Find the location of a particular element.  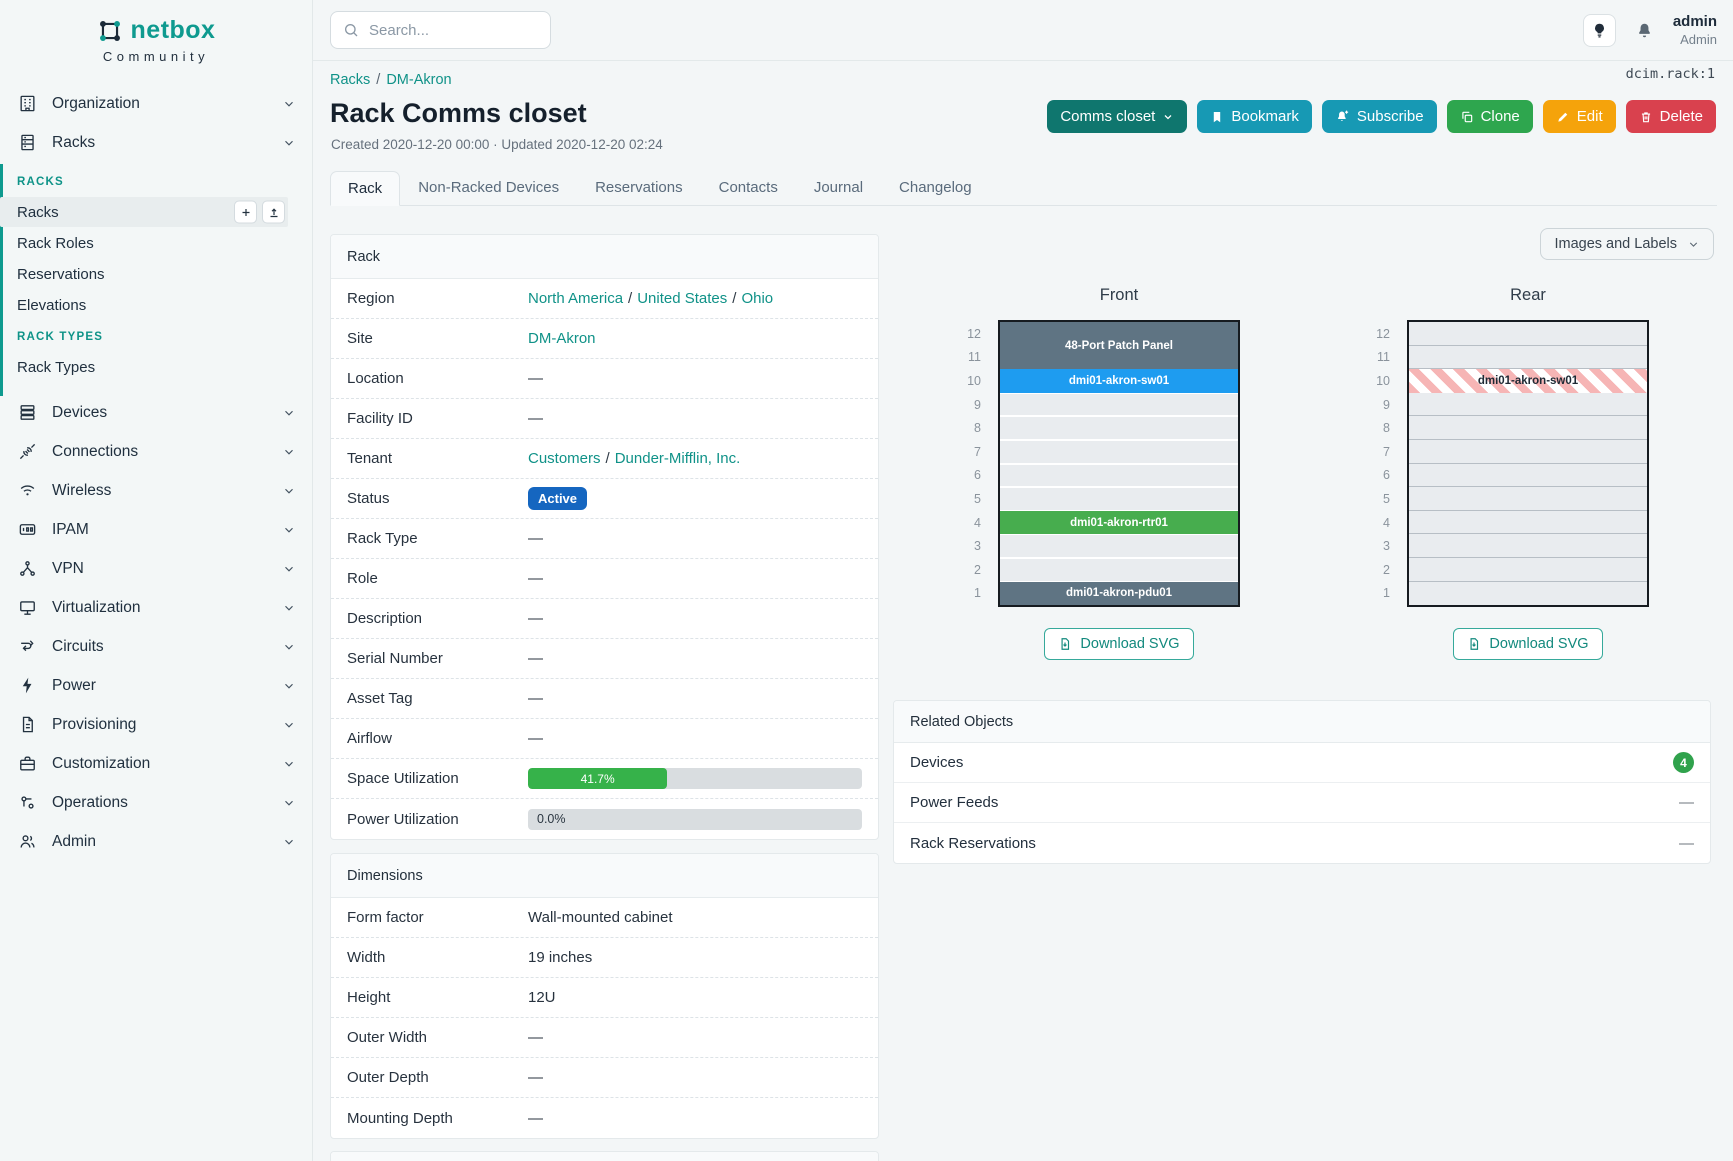

edit-button: Edit is located at coordinates (1579, 116).